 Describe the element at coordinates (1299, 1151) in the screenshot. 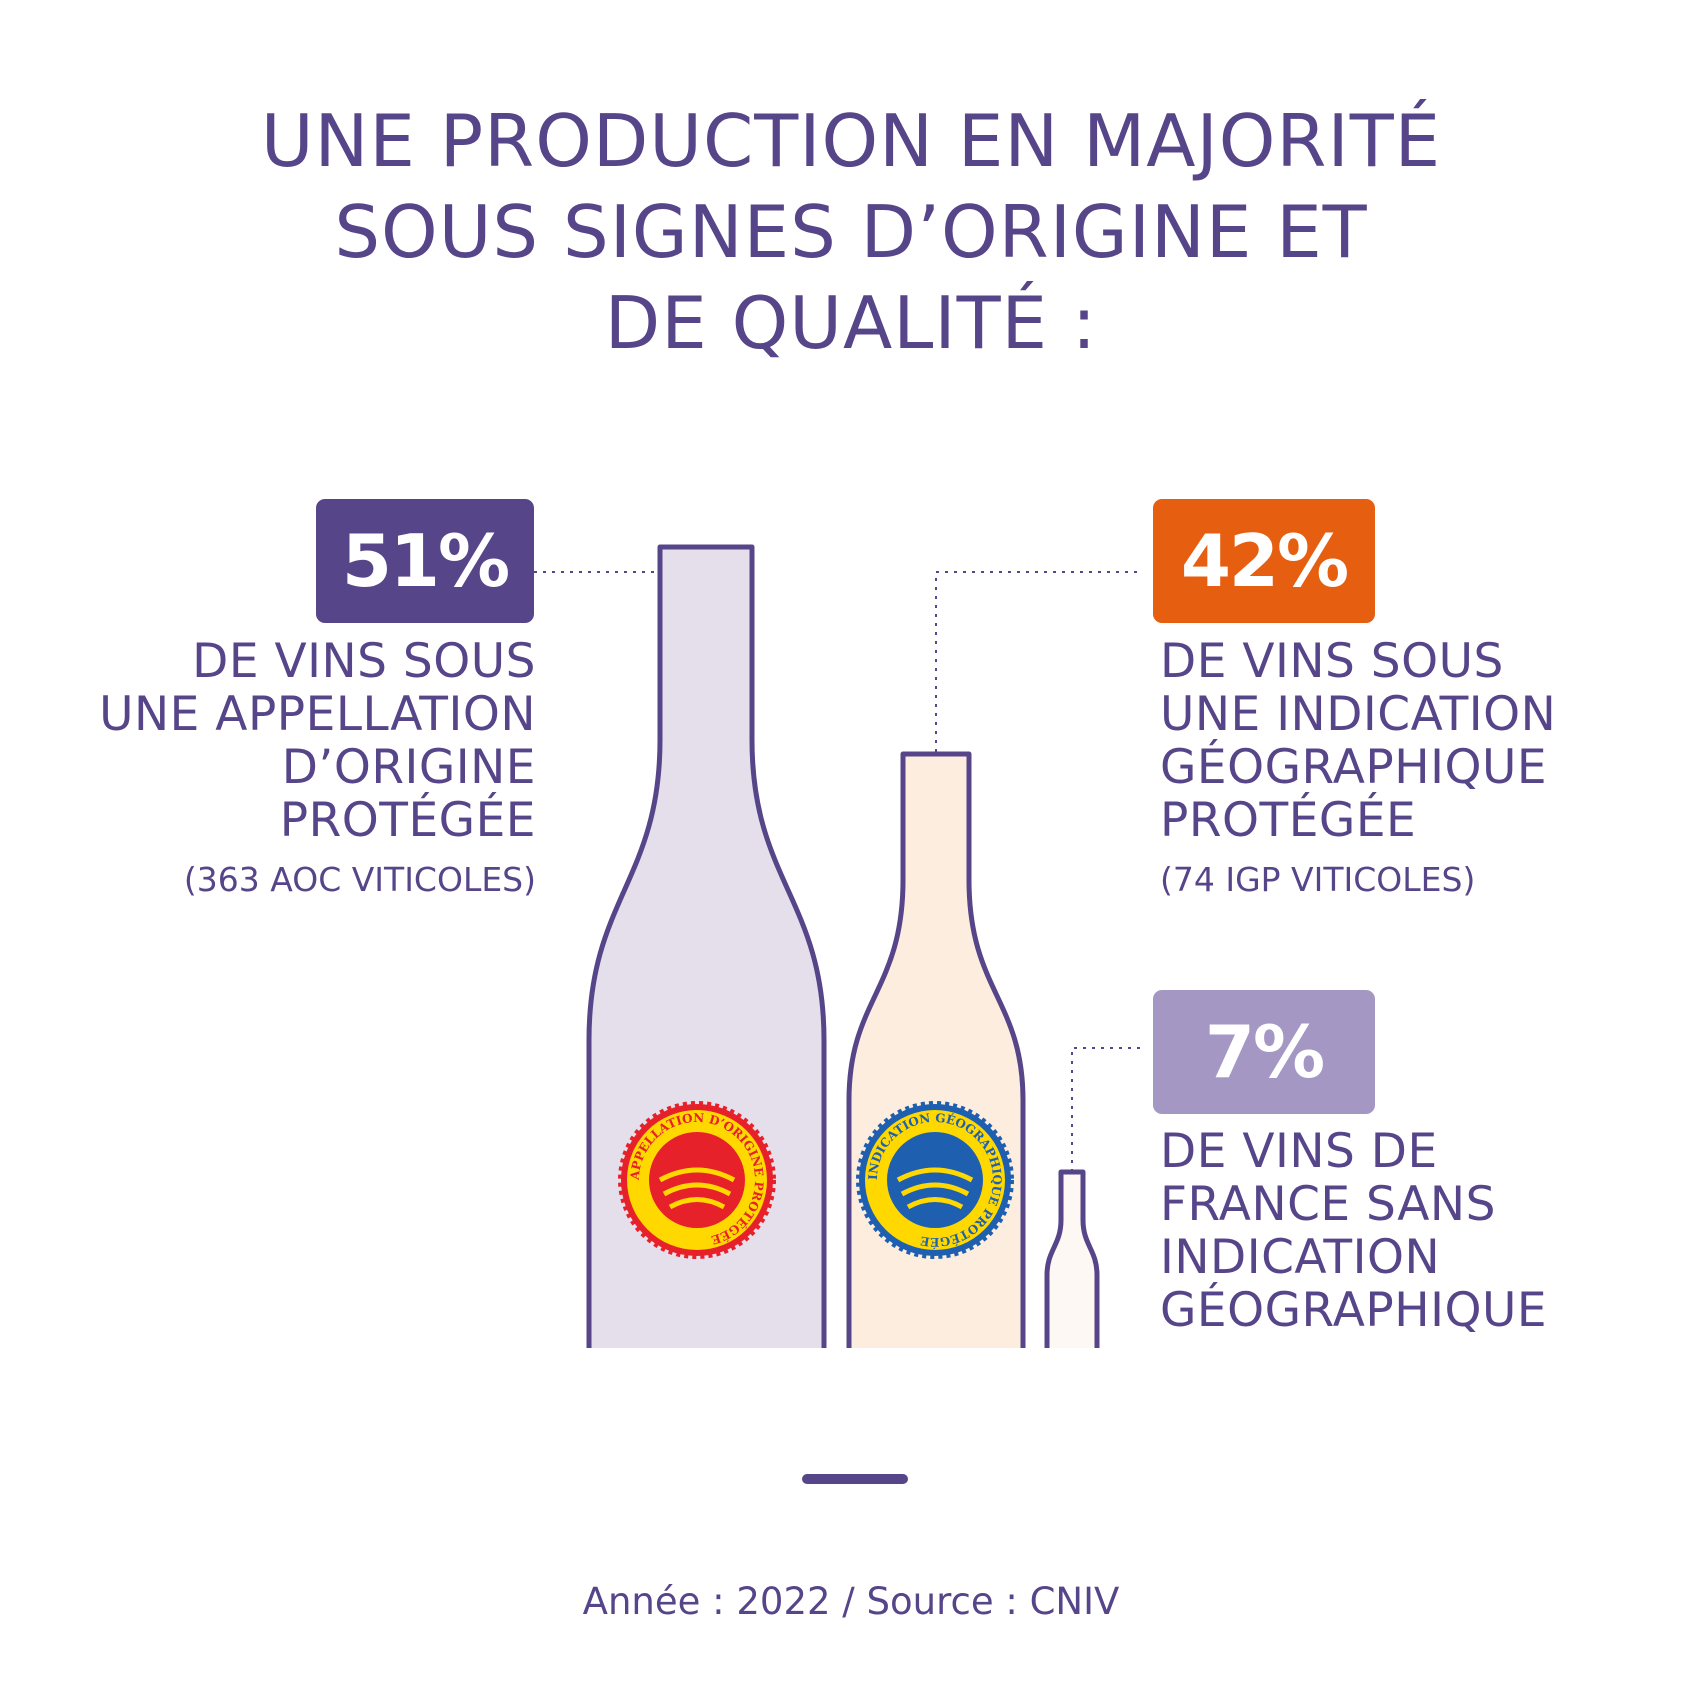

I see `description-vsig-line-1: DE VINS DE` at that location.